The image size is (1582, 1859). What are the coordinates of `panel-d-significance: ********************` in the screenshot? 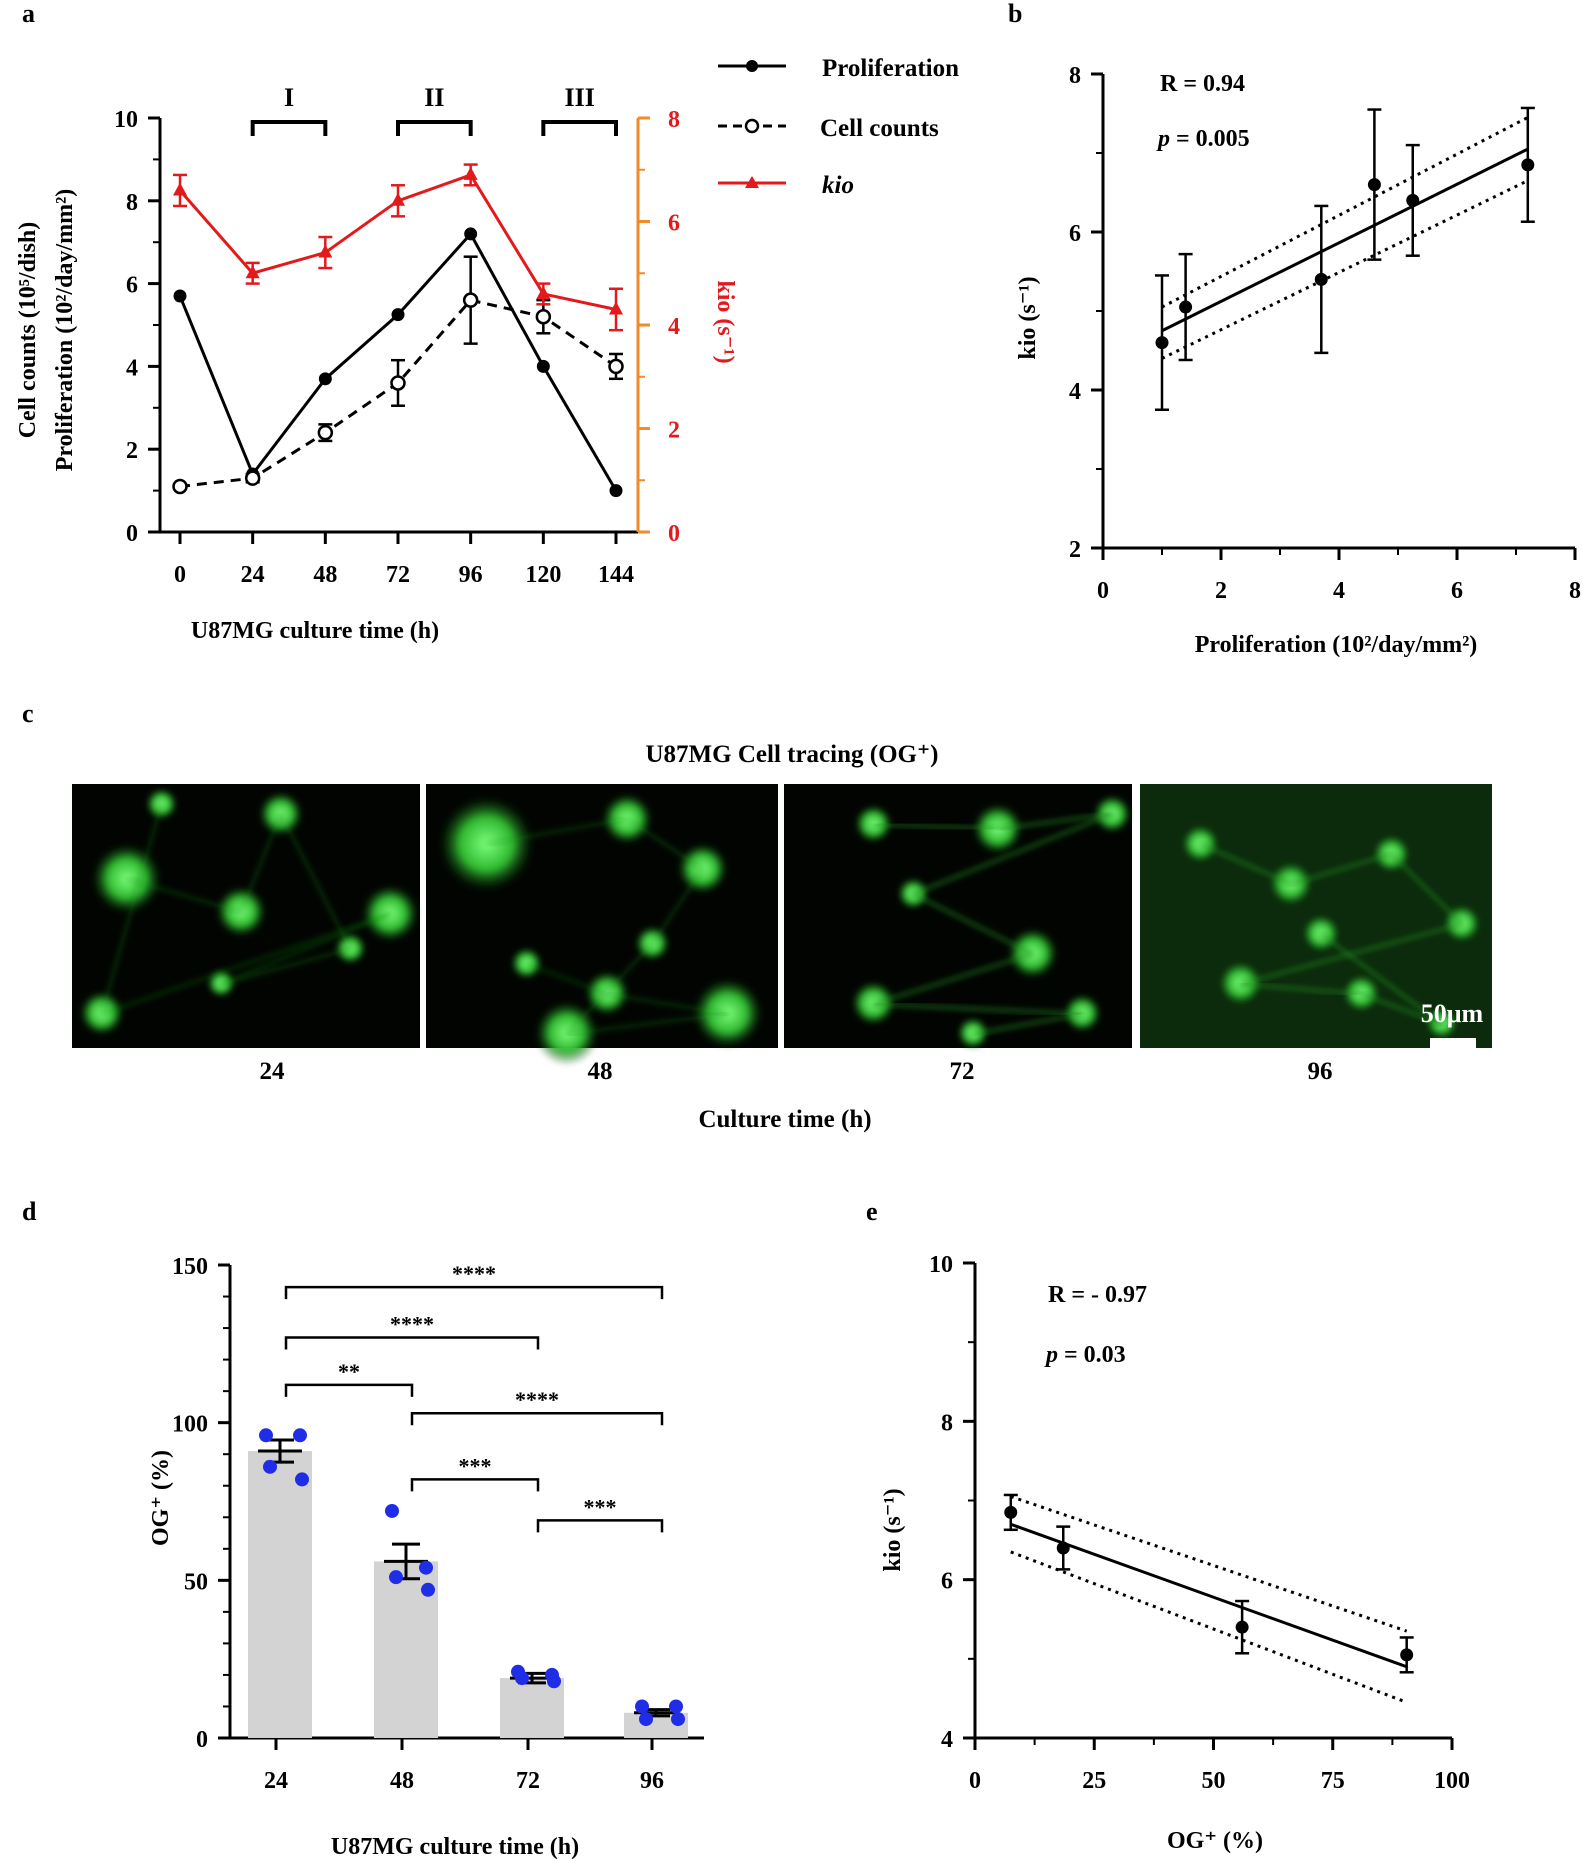 It's located at (474, 1397).